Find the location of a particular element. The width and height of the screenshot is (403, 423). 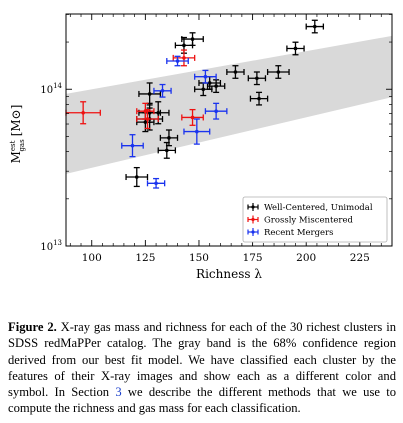

legend-label: Well-Centered, Unimodal is located at coordinates (318, 208).